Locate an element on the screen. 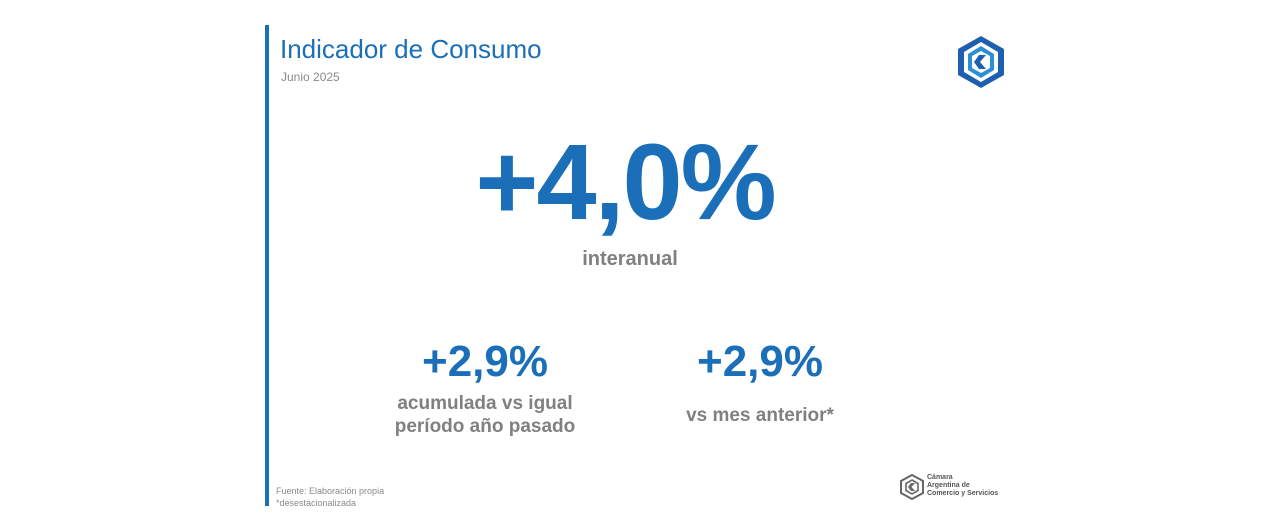 The width and height of the screenshot is (1280, 531). source-text: Fuente: Elaboración propia is located at coordinates (330, 491).